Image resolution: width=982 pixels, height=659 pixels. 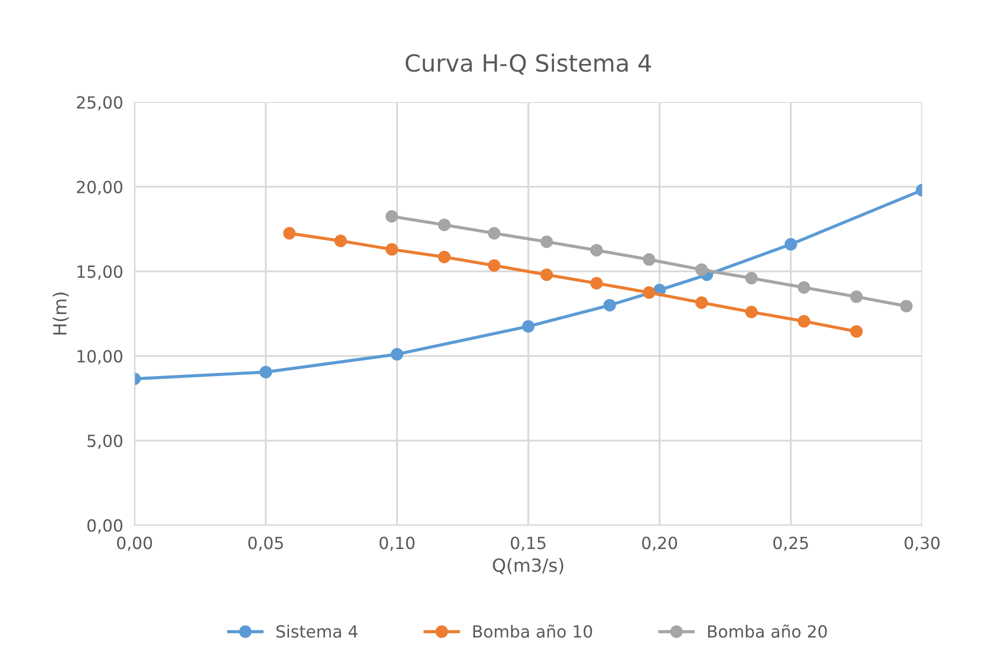 What do you see at coordinates (100, 272) in the screenshot?
I see `y-tick-label: 15,00` at bounding box center [100, 272].